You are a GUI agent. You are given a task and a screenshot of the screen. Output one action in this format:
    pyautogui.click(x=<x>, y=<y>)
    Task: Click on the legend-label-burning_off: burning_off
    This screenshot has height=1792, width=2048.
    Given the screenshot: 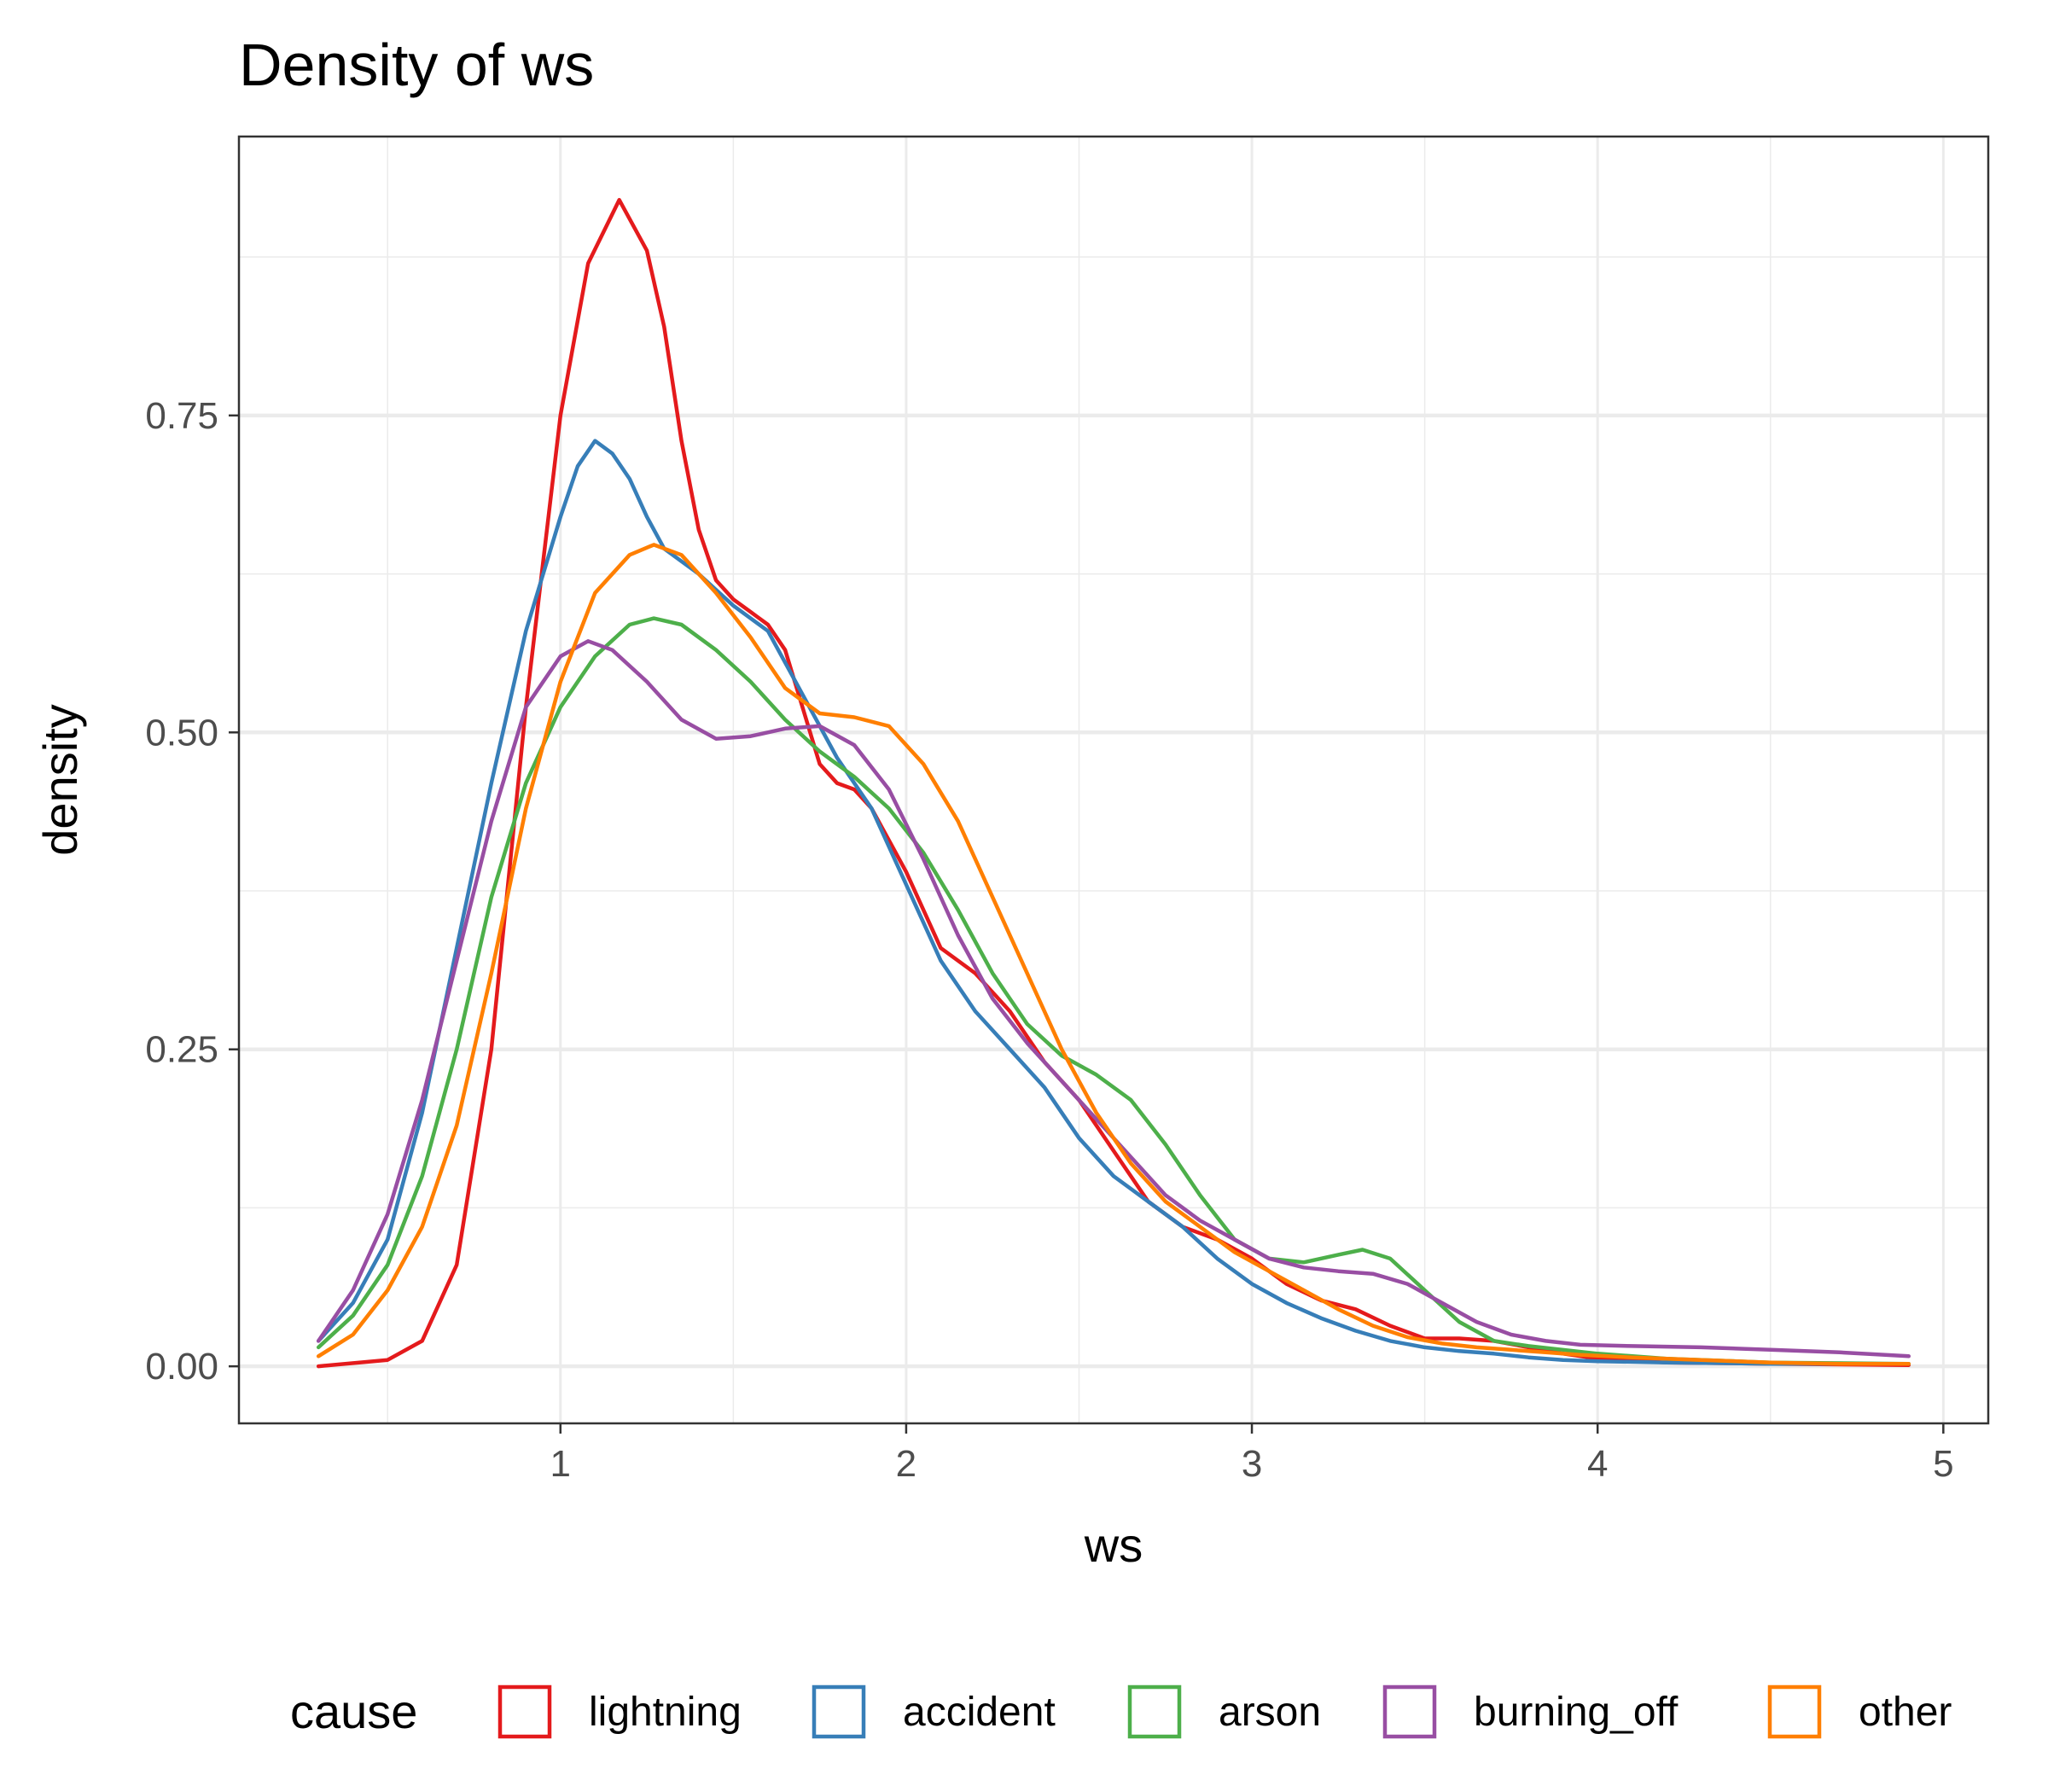 What is the action you would take?
    pyautogui.click(x=1576, y=1712)
    